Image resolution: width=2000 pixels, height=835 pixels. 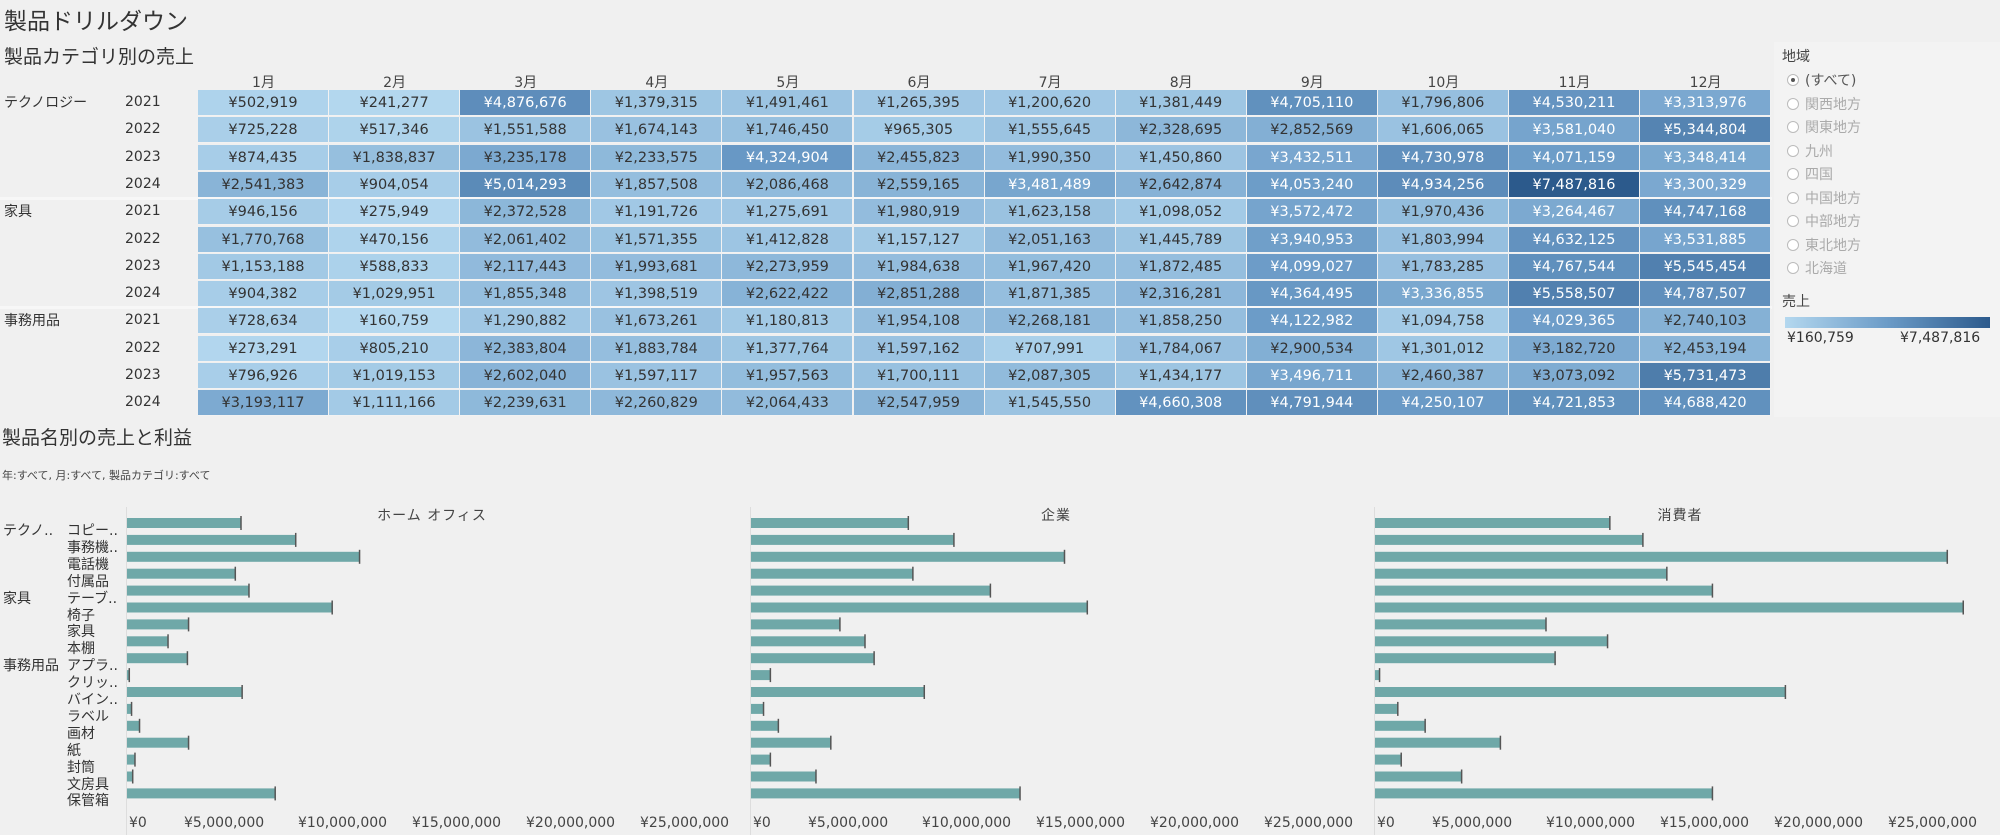 What do you see at coordinates (1706, 212) in the screenshot?
I see `heatmap-cell: ¥4,747,168` at bounding box center [1706, 212].